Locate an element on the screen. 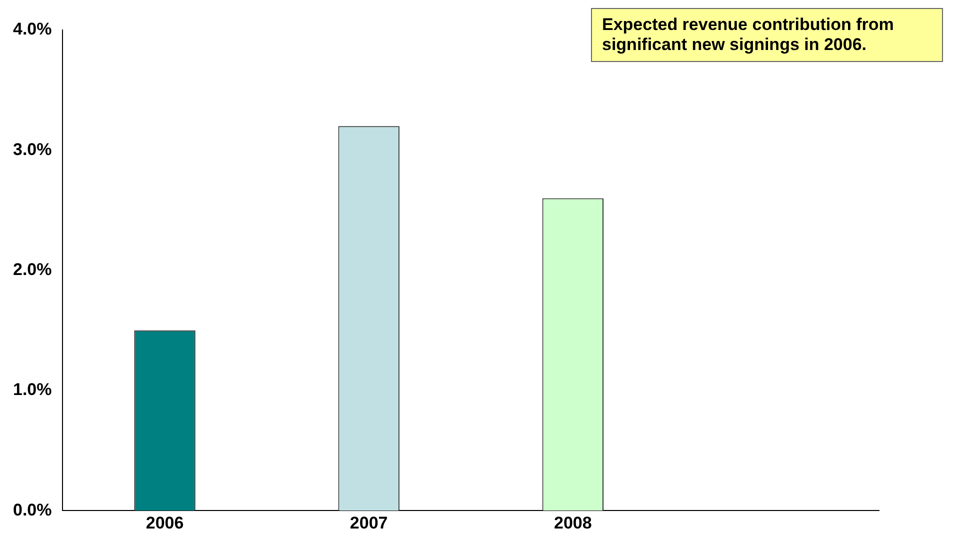  y-tick-label: 1.0% is located at coordinates (32, 390).